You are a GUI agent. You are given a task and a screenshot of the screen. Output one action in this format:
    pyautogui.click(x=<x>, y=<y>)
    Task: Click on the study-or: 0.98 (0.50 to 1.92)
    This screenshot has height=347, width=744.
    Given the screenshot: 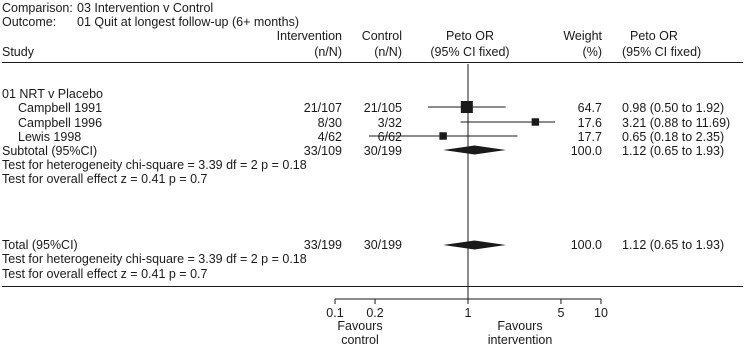 What is the action you would take?
    pyautogui.click(x=673, y=108)
    